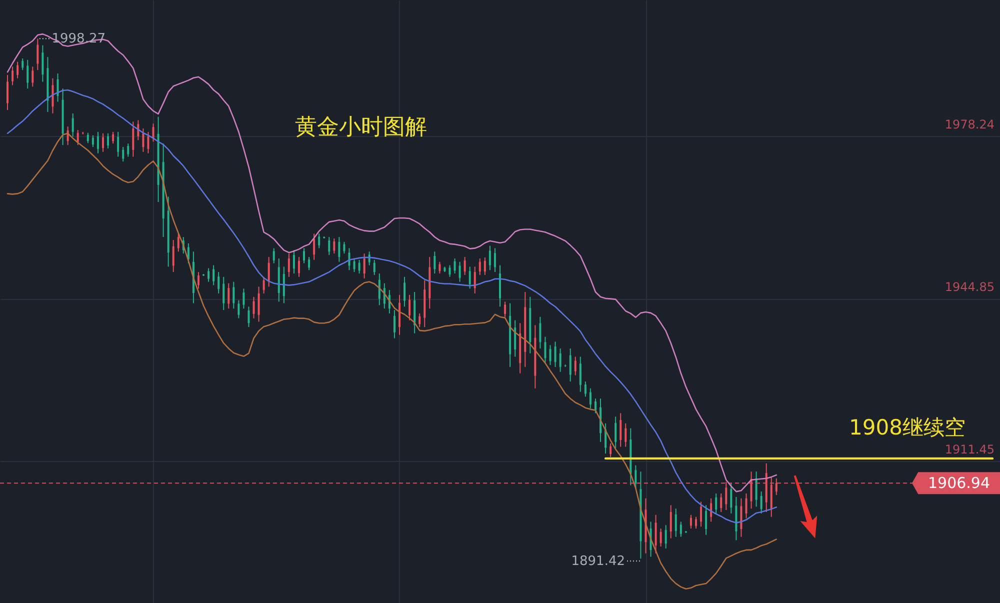 The height and width of the screenshot is (603, 1000). What do you see at coordinates (959, 483) in the screenshot?
I see `ref-line-label: 1906.94` at bounding box center [959, 483].